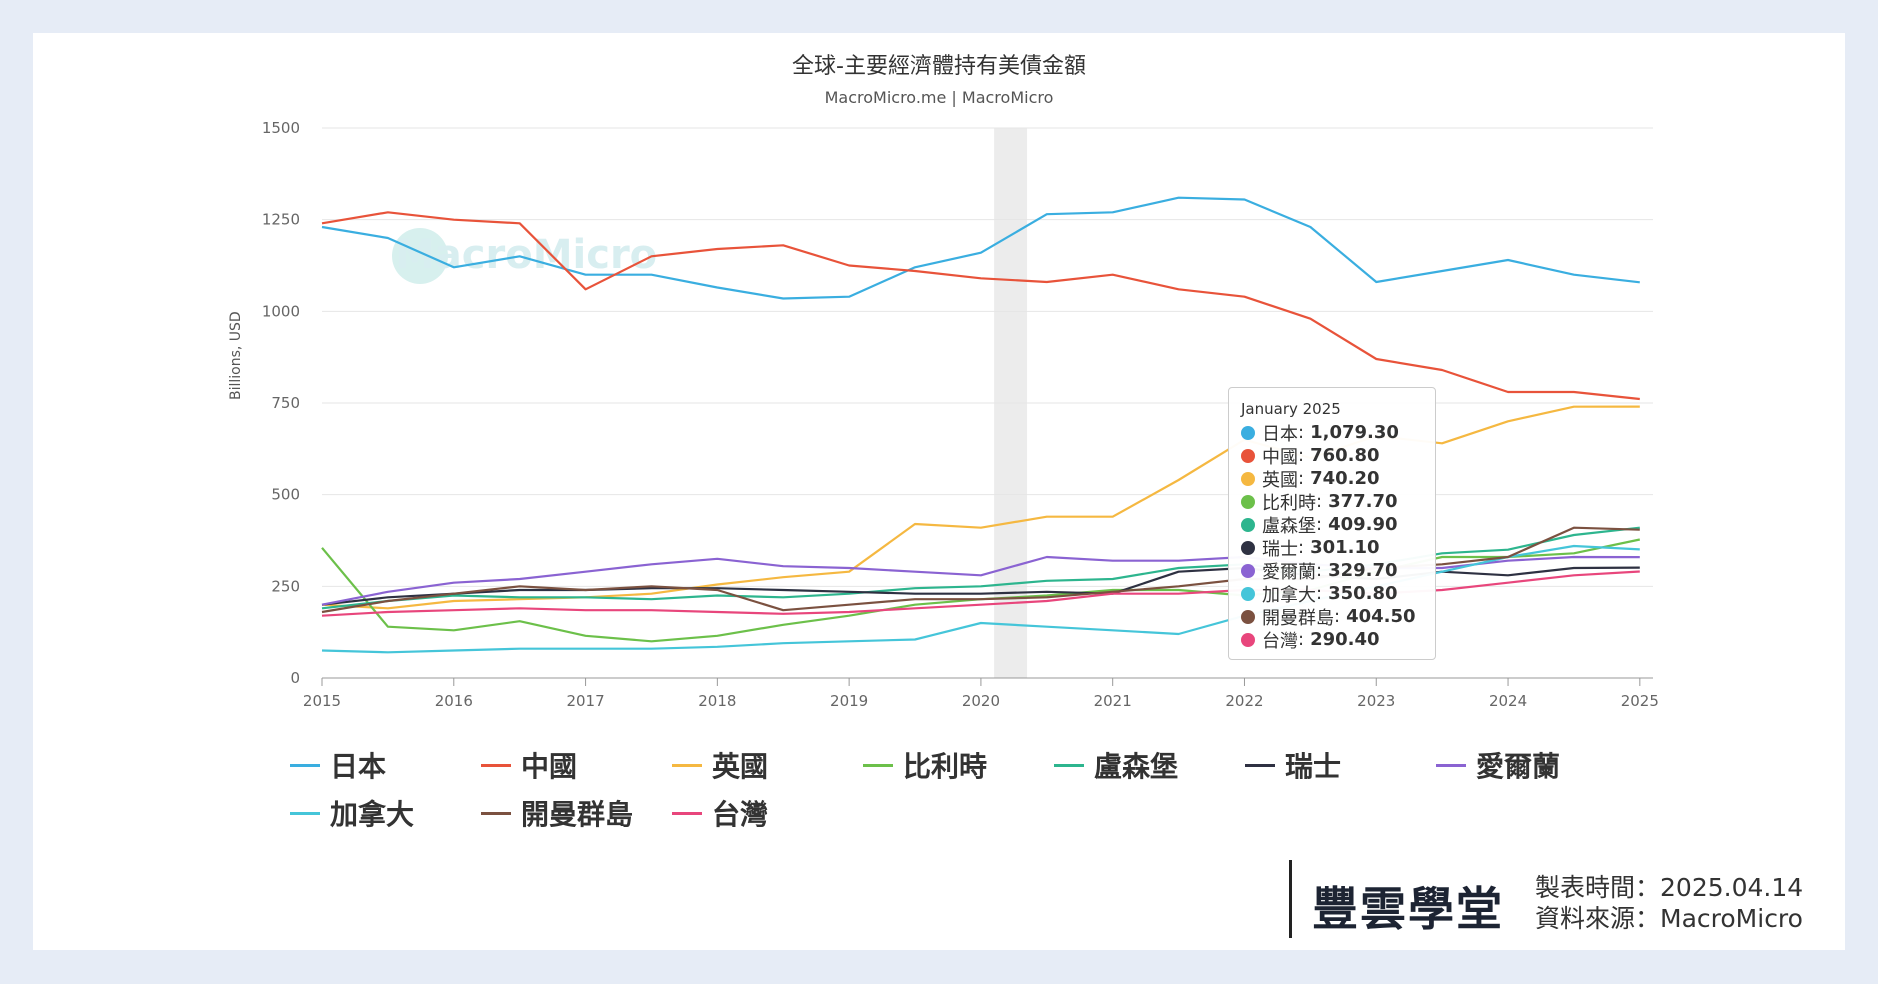 This screenshot has width=1878, height=984. What do you see at coordinates (1508, 701) in the screenshot?
I see `x-tick-label: 2024` at bounding box center [1508, 701].